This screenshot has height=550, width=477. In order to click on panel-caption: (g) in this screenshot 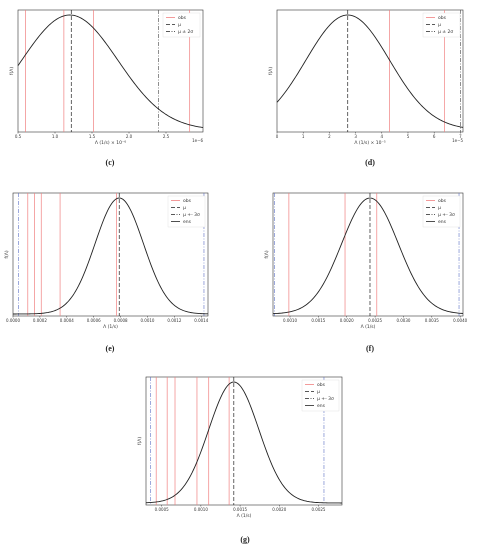, I will do `click(245, 539)`.